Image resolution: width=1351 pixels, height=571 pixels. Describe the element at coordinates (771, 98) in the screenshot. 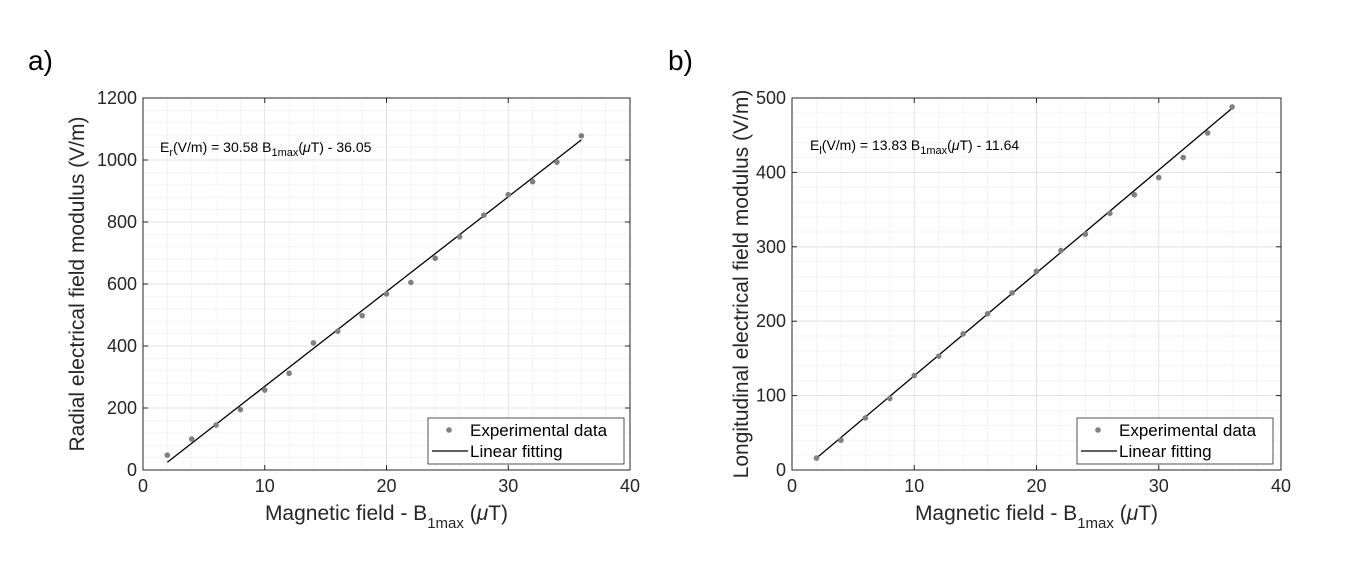

I see `y-tick-label: 500` at that location.